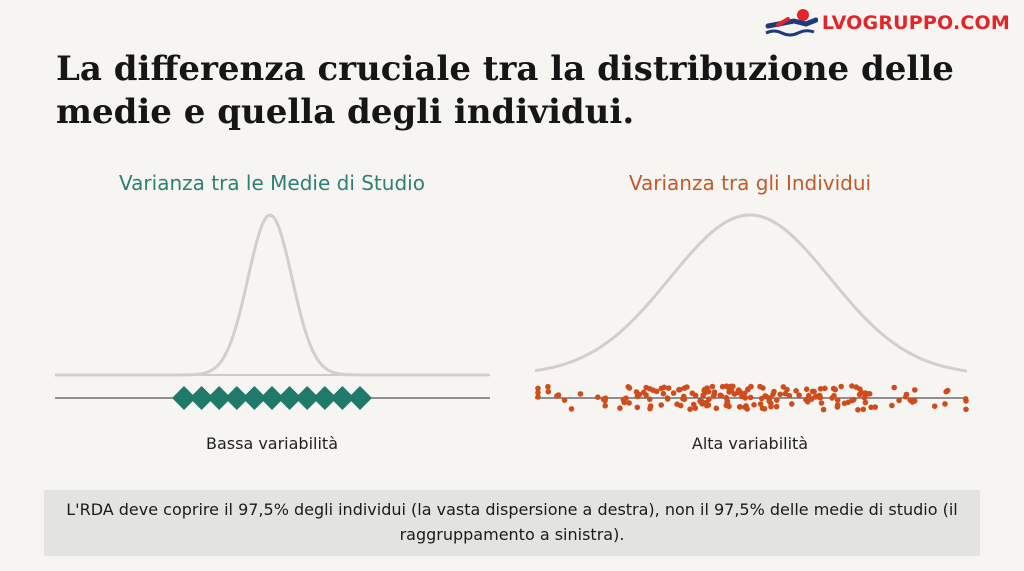 This screenshot has height=571, width=1024. Describe the element at coordinates (751, 293) in the screenshot. I see `right-wide-curve` at that location.